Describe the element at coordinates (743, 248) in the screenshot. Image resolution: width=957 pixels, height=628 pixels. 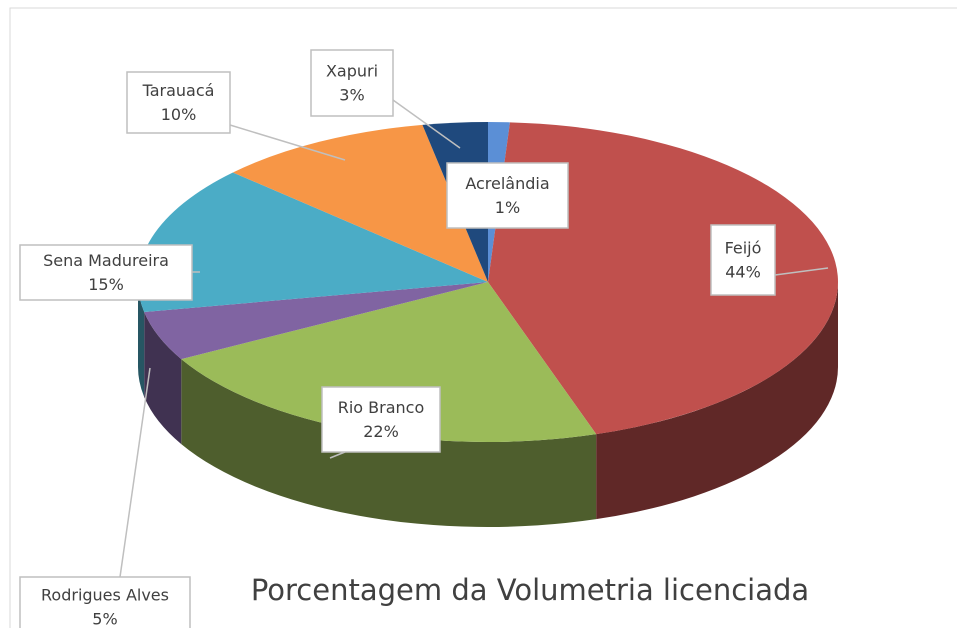
I see `data-label-name: Feijó` at that location.